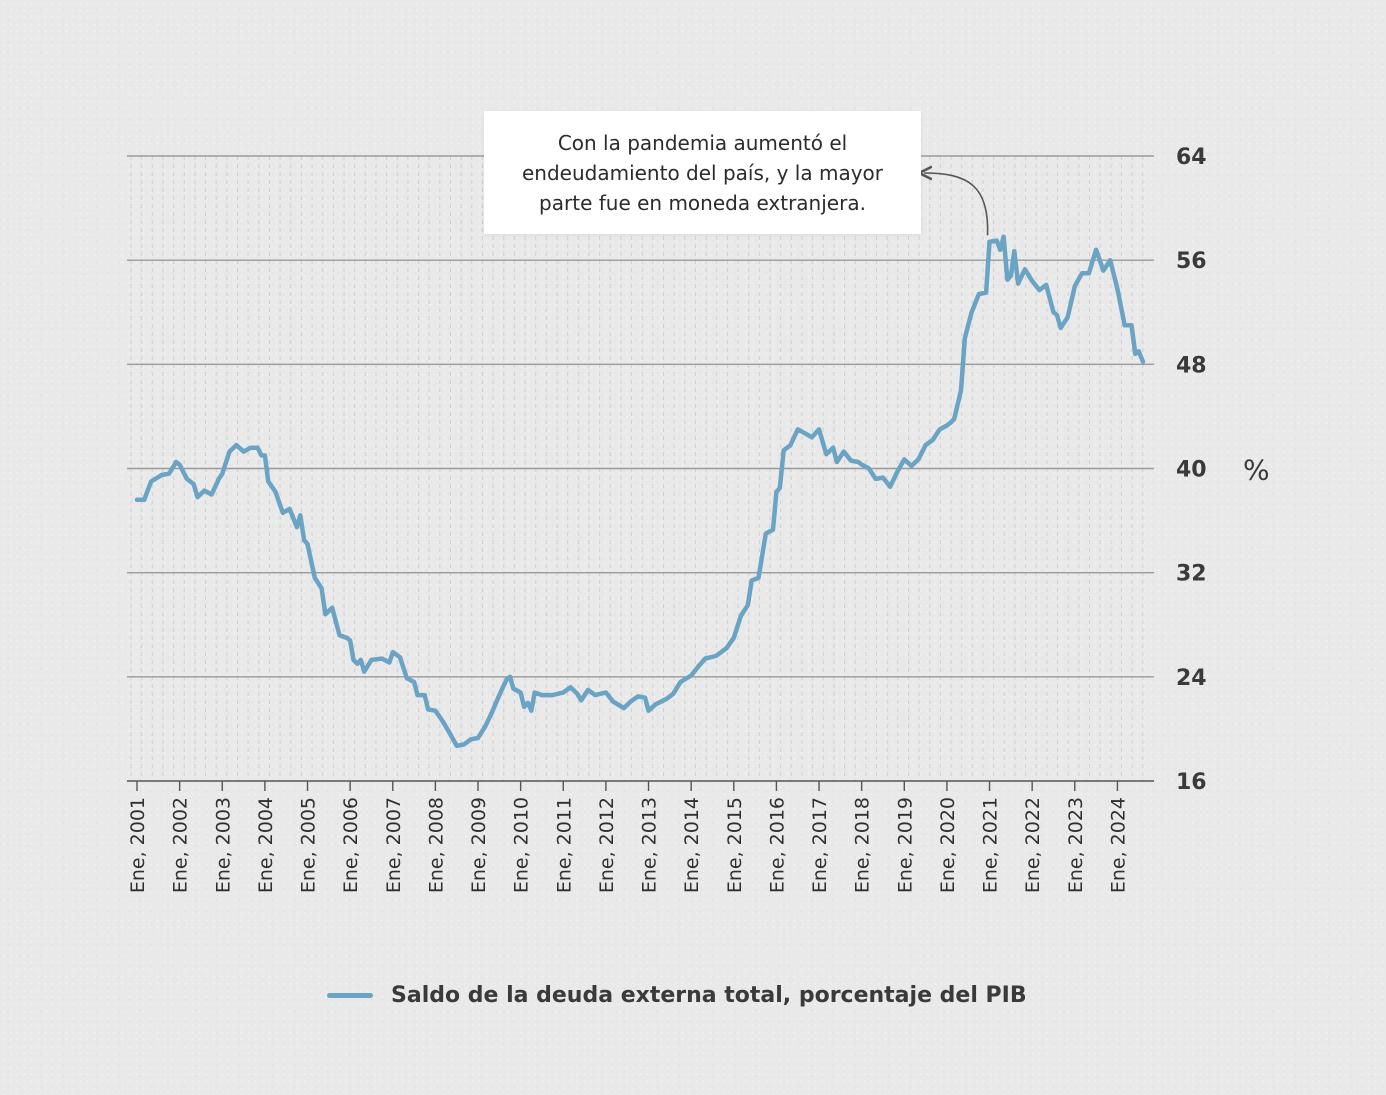  I want to click on y-tick-label: 48, so click(1191, 365).